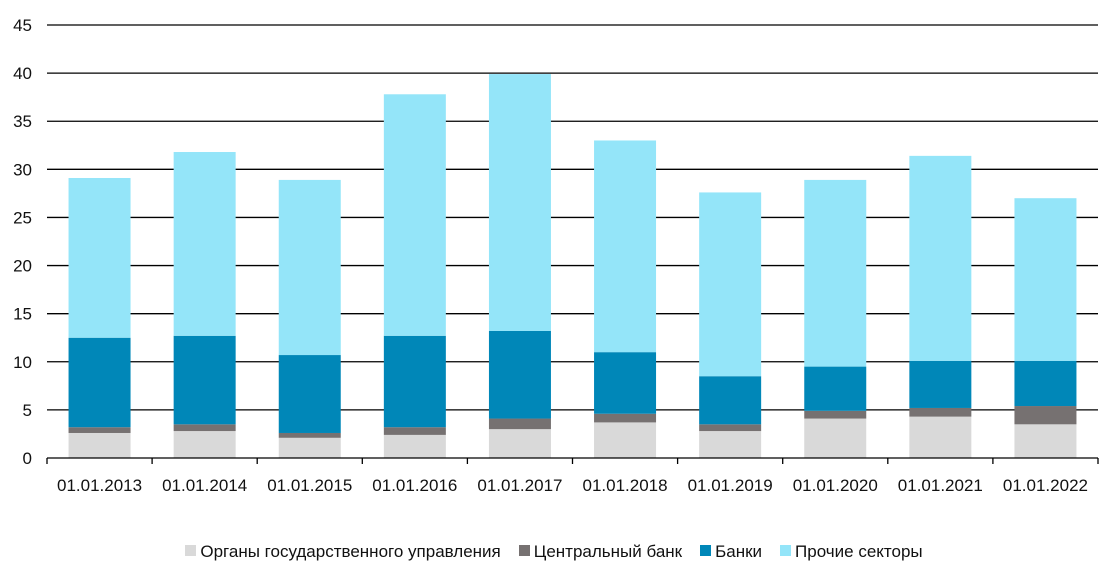  What do you see at coordinates (835, 485) in the screenshot?
I see `x-tick-label: 01.01.2020` at bounding box center [835, 485].